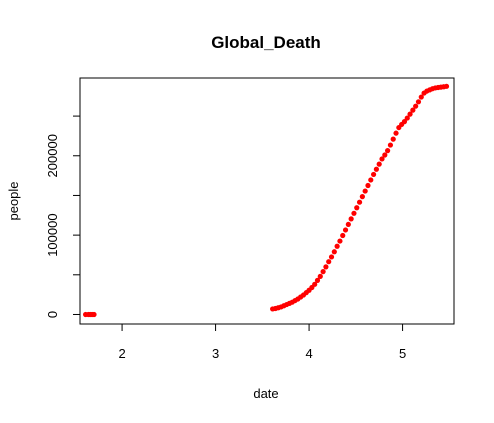 The image size is (494, 423). Describe the element at coordinates (62, 216) in the screenshot. I see `y-axis: 0 100000 200000` at that location.